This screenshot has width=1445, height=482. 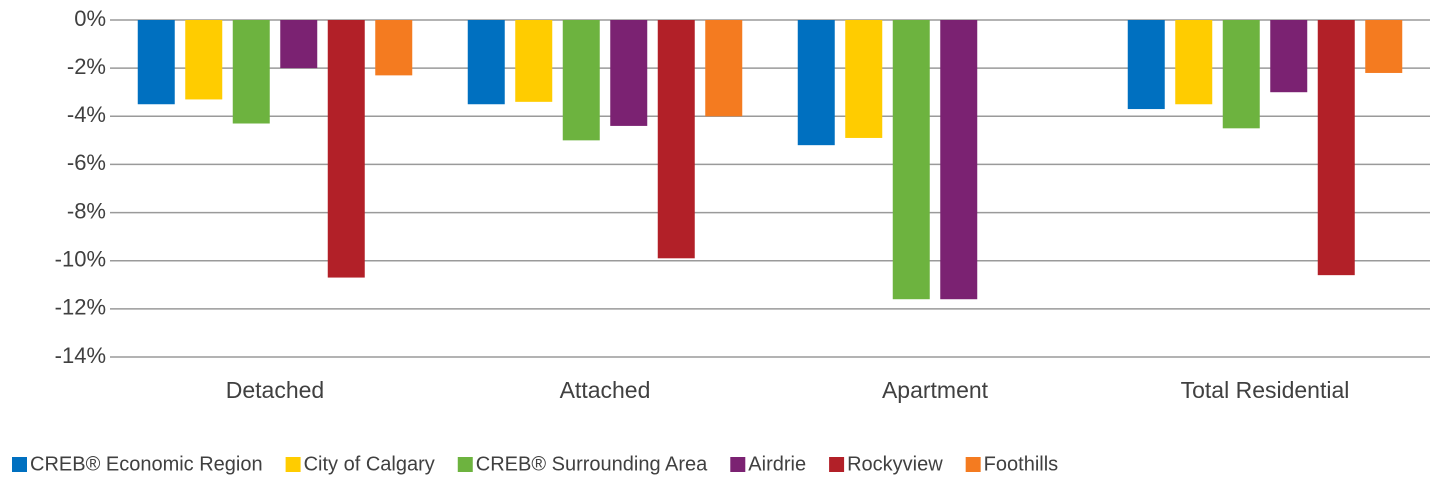 I want to click on x-tick-label: Apartment, so click(x=935, y=390).